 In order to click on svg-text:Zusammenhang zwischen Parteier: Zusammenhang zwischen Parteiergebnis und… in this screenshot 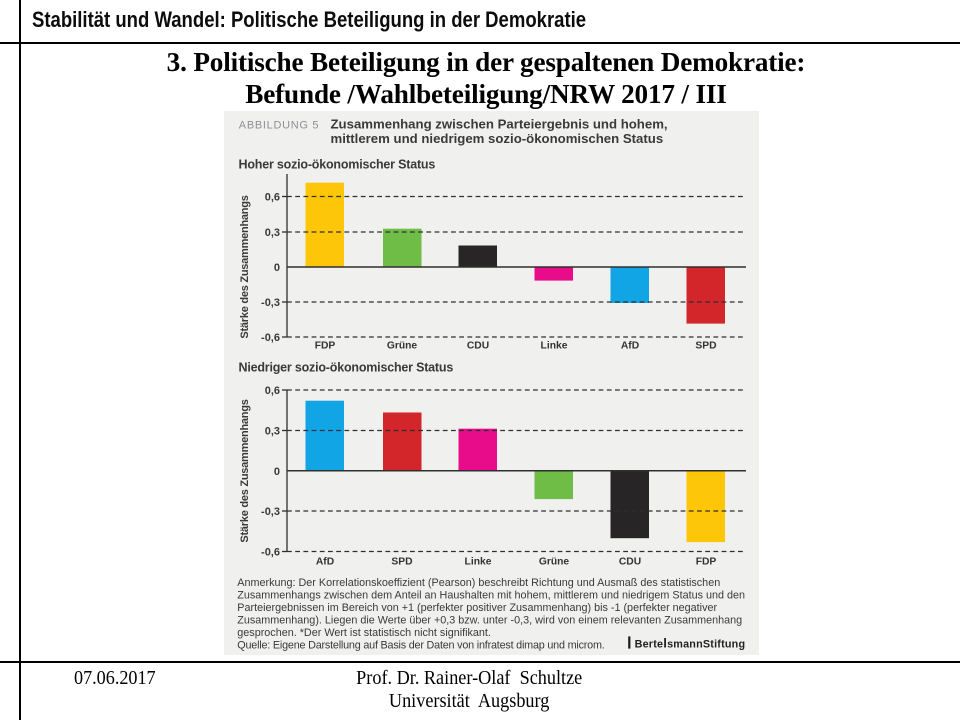, I will do `click(499, 123)`.